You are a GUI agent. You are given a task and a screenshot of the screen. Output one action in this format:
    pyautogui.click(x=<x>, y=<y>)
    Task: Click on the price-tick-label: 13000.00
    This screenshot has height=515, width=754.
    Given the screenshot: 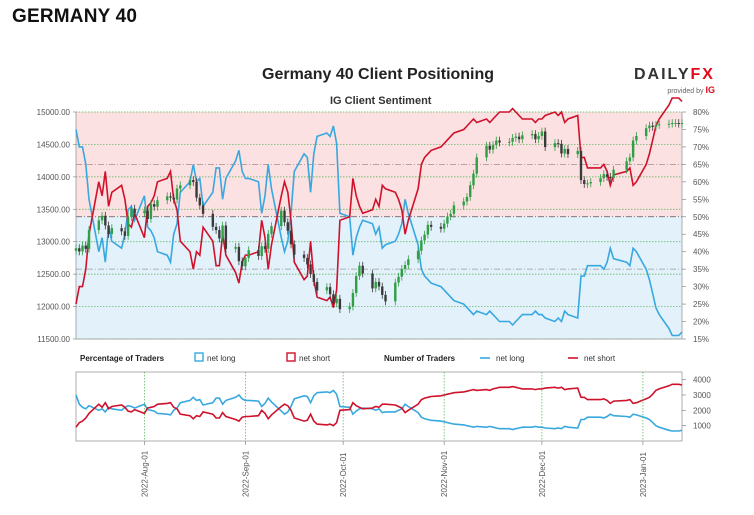 What is the action you would take?
    pyautogui.click(x=54, y=242)
    